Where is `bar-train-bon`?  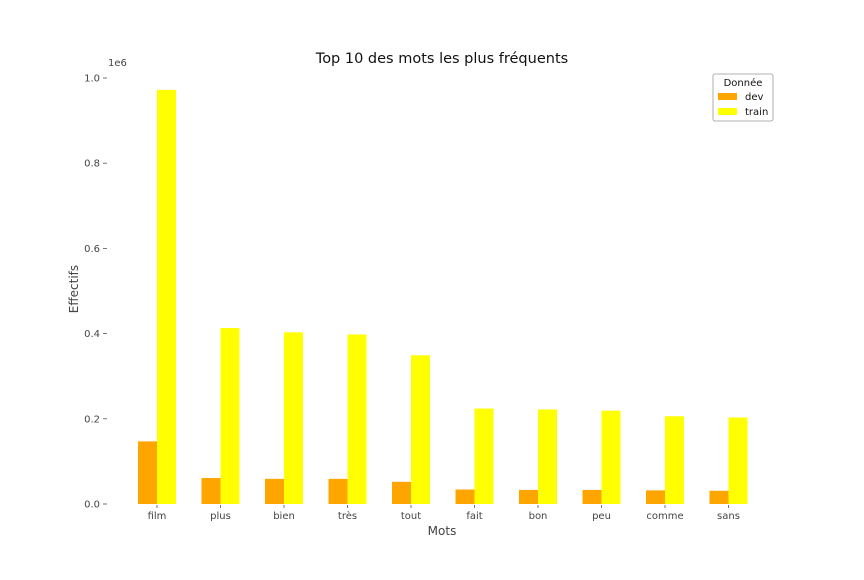 bar-train-bon is located at coordinates (547, 456).